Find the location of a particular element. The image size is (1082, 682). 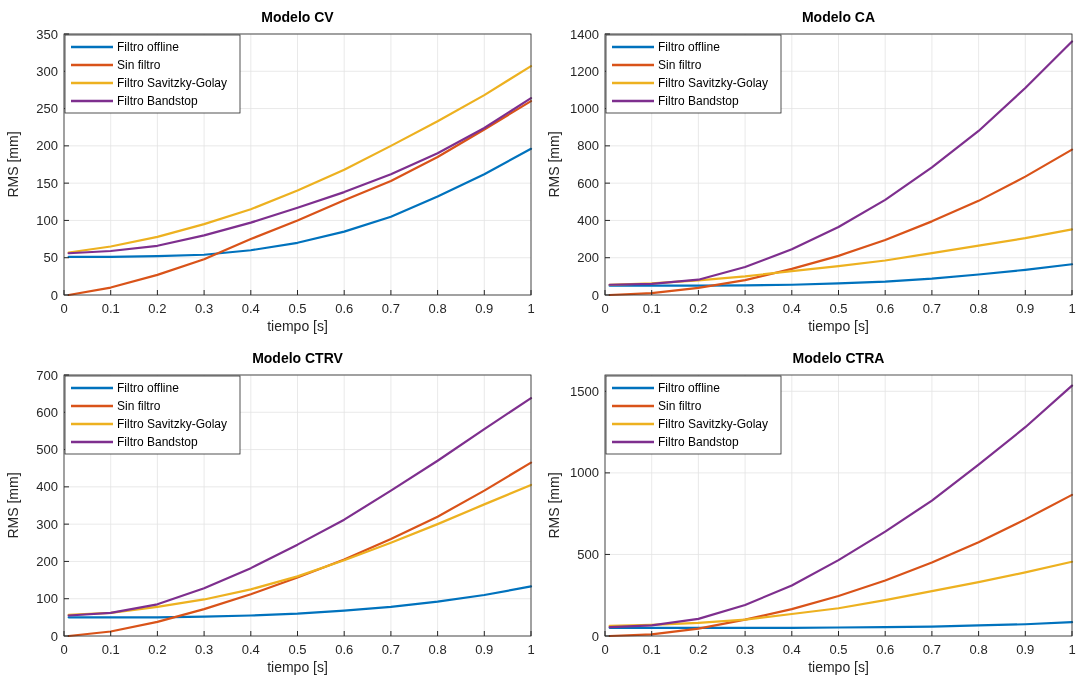

y-tick-label: 1500 is located at coordinates (584, 391).